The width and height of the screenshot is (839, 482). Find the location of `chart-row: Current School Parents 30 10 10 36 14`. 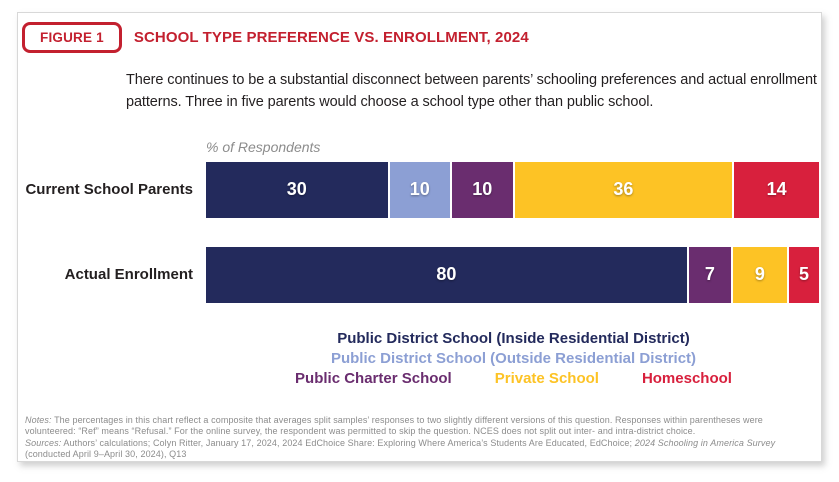

chart-row: Current School Parents 30 10 10 36 14 is located at coordinates (418, 189).